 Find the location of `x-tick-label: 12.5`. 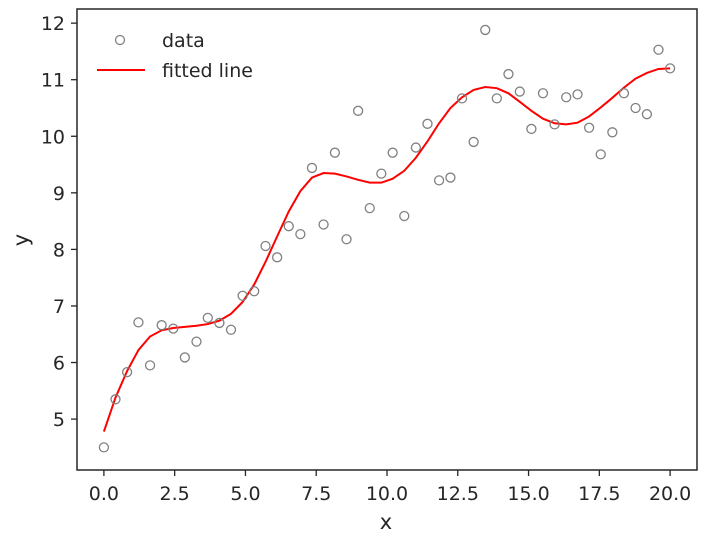

x-tick-label: 12.5 is located at coordinates (458, 494).